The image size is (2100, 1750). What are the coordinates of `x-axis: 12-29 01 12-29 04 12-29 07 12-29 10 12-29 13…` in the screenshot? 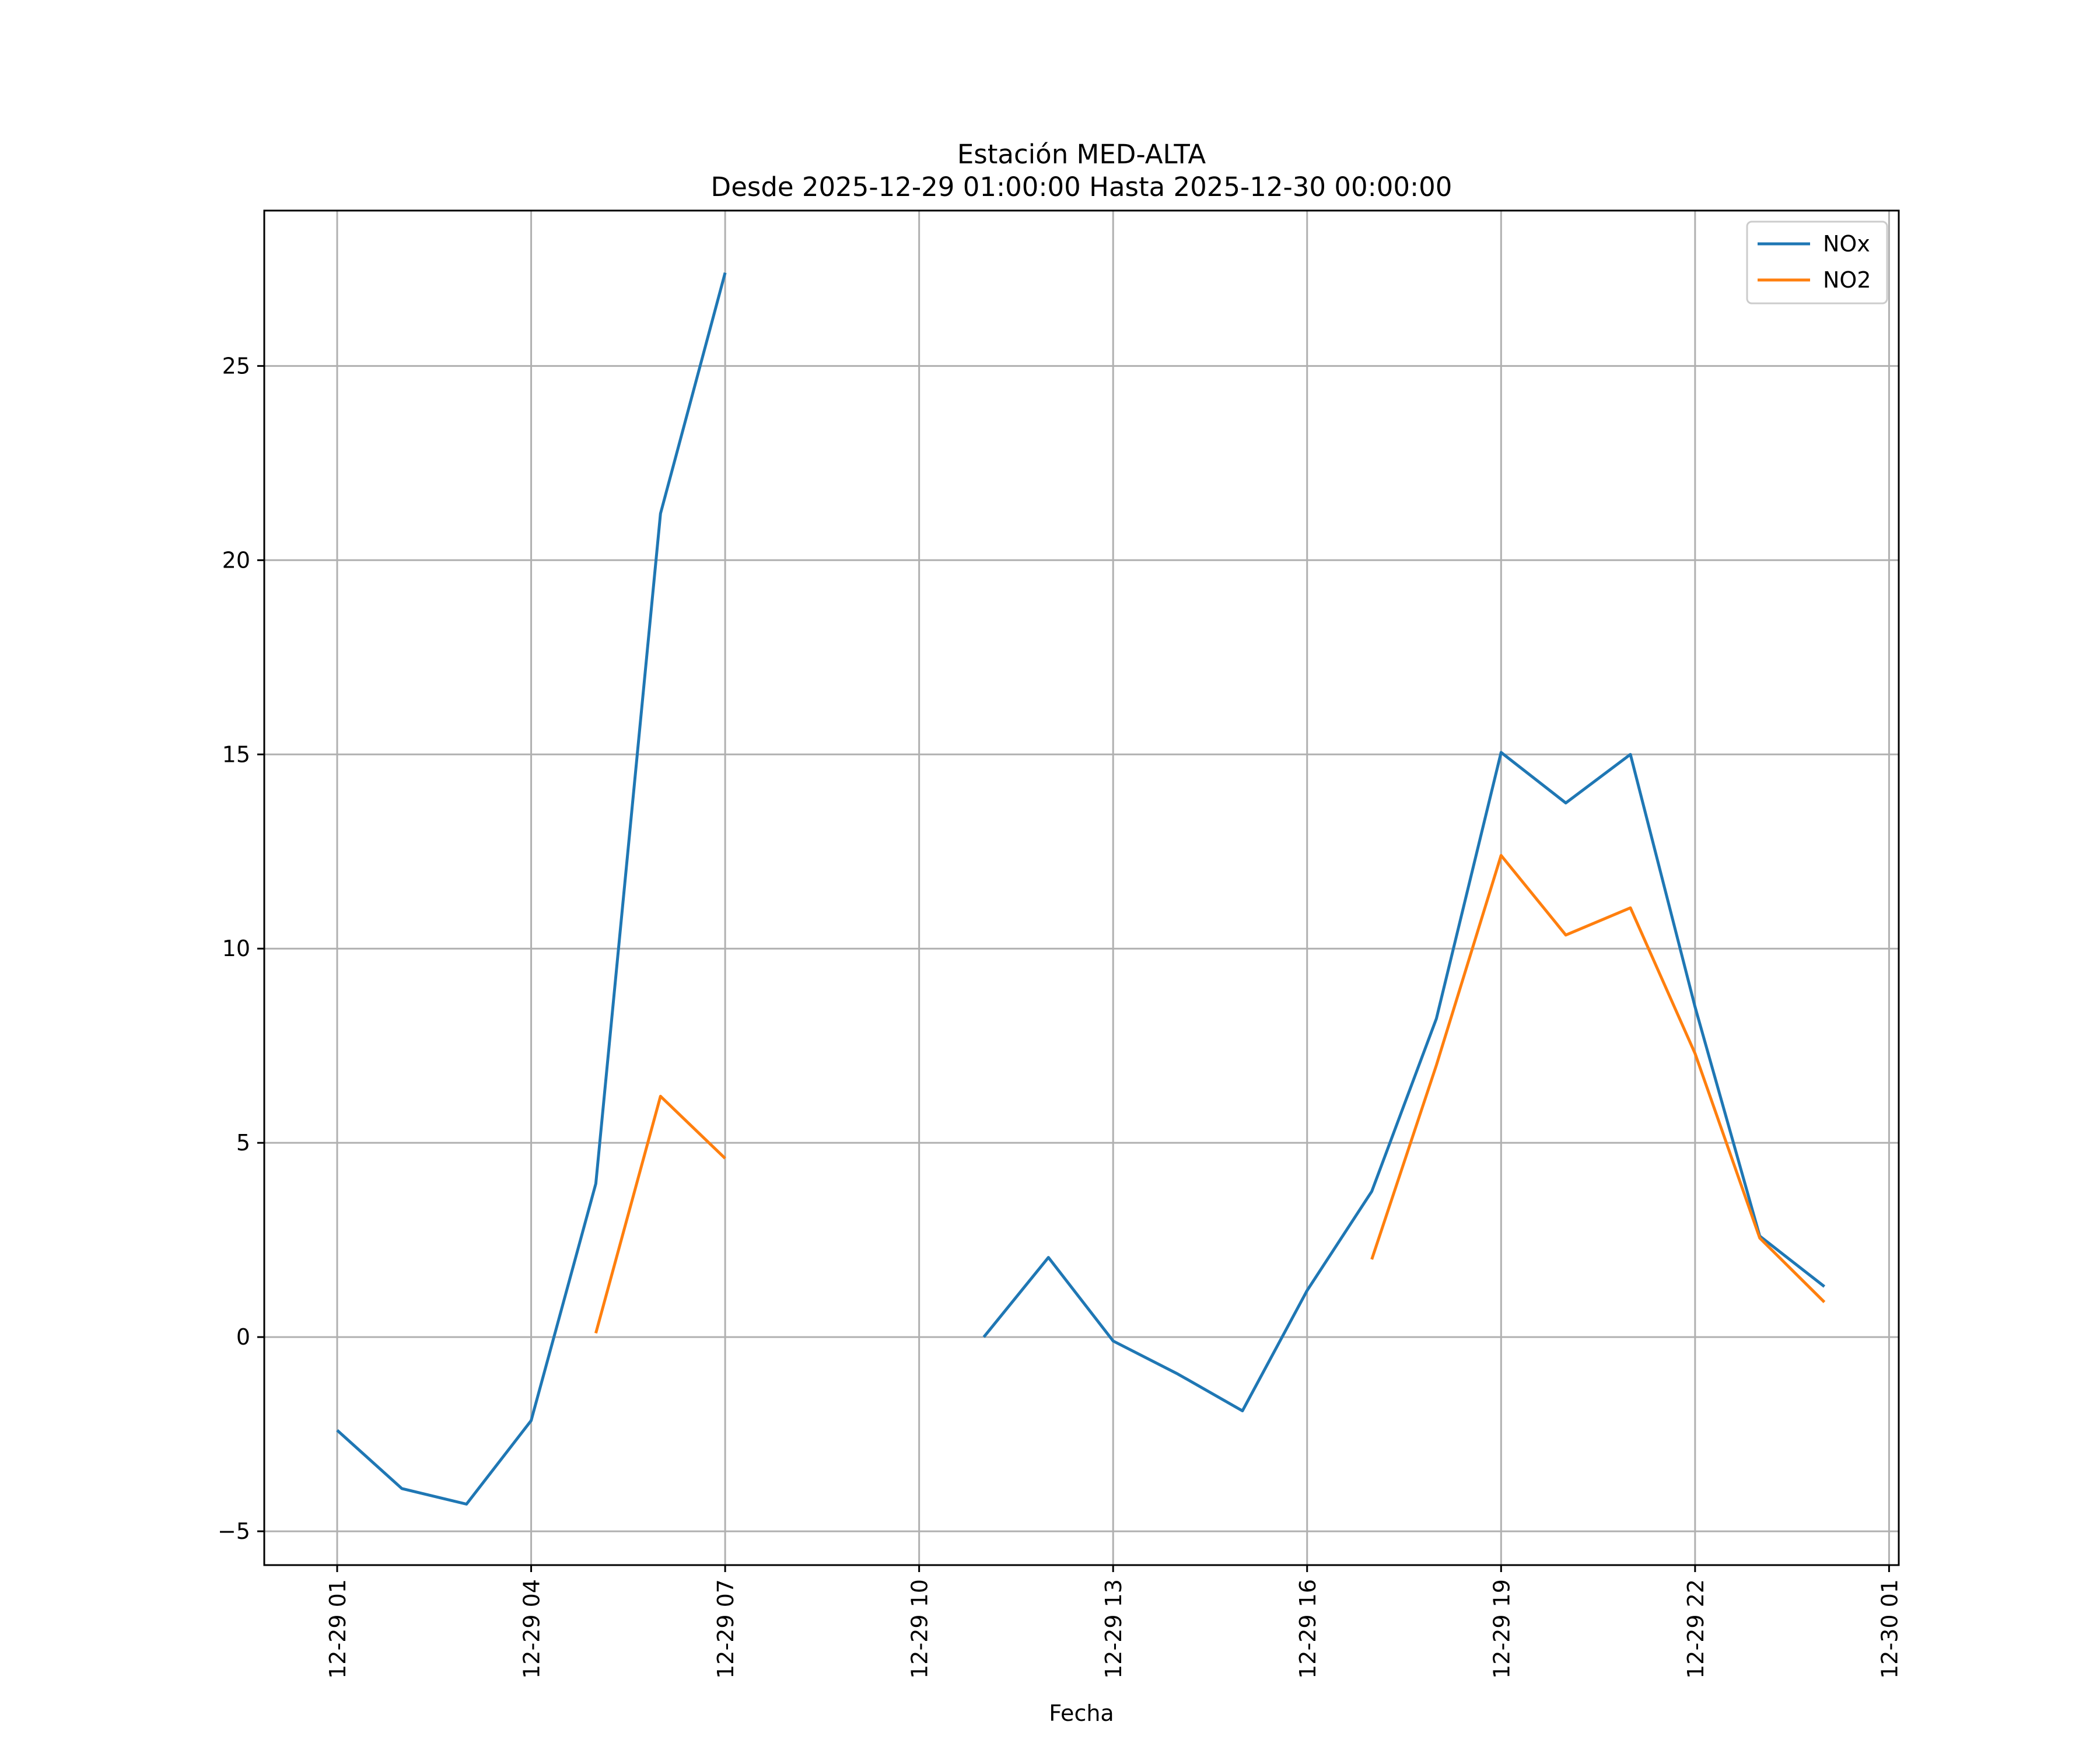 It's located at (1113, 1622).